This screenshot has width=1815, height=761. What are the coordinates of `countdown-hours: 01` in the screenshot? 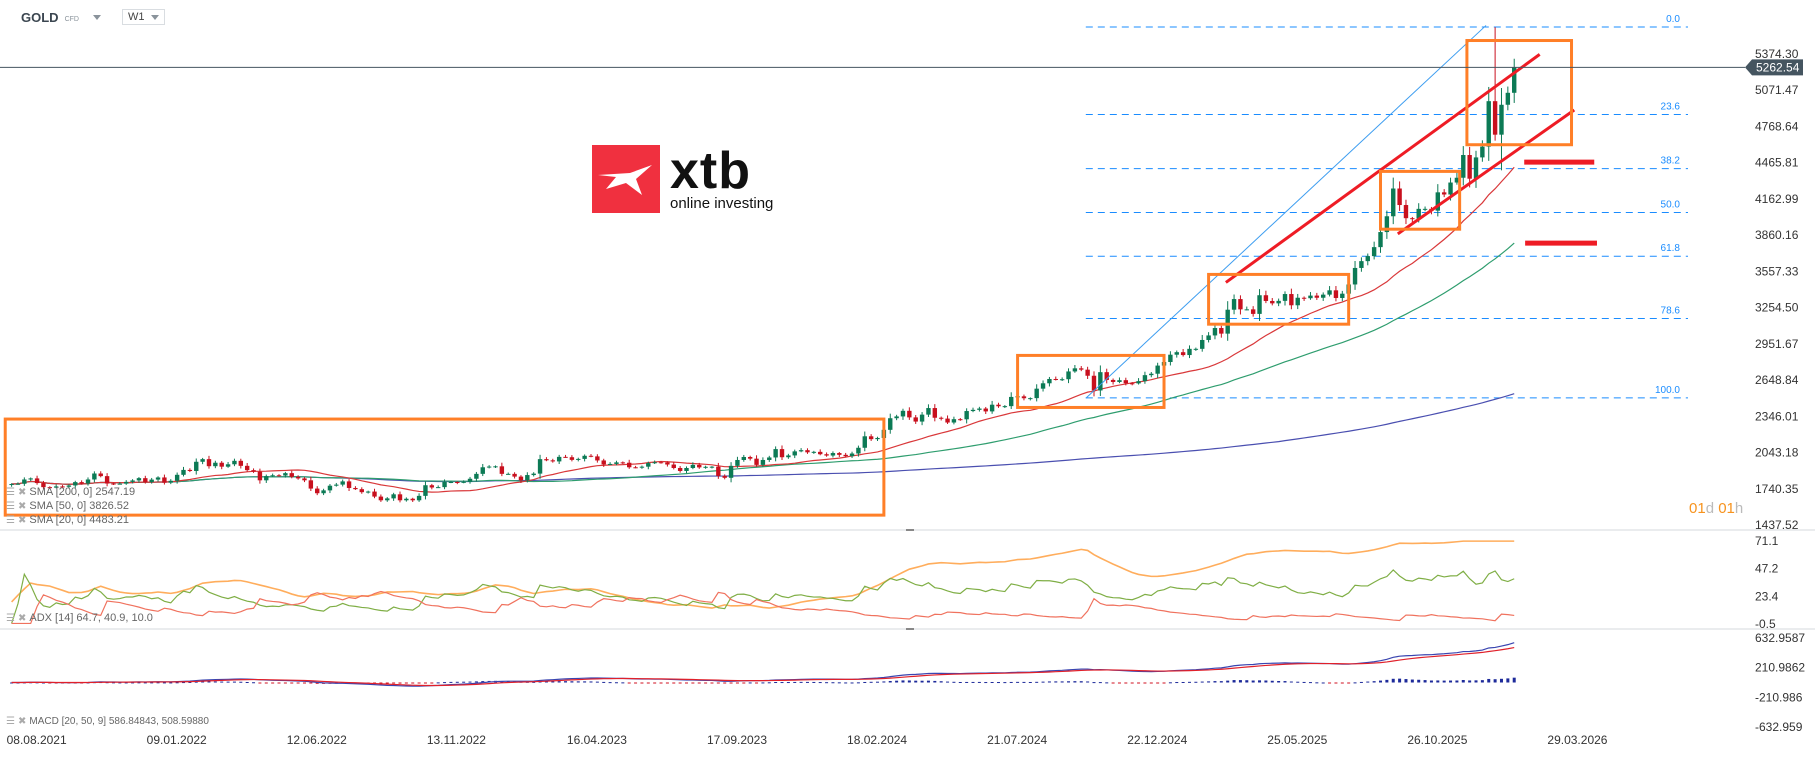 It's located at (1726, 508).